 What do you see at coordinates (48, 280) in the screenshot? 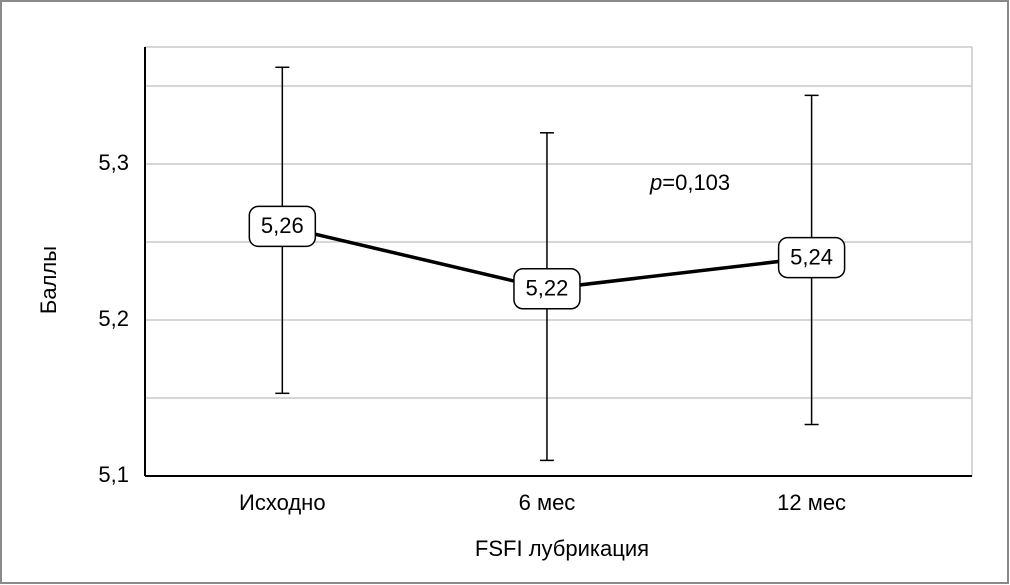
I see `y-axis-title: Баллы` at bounding box center [48, 280].